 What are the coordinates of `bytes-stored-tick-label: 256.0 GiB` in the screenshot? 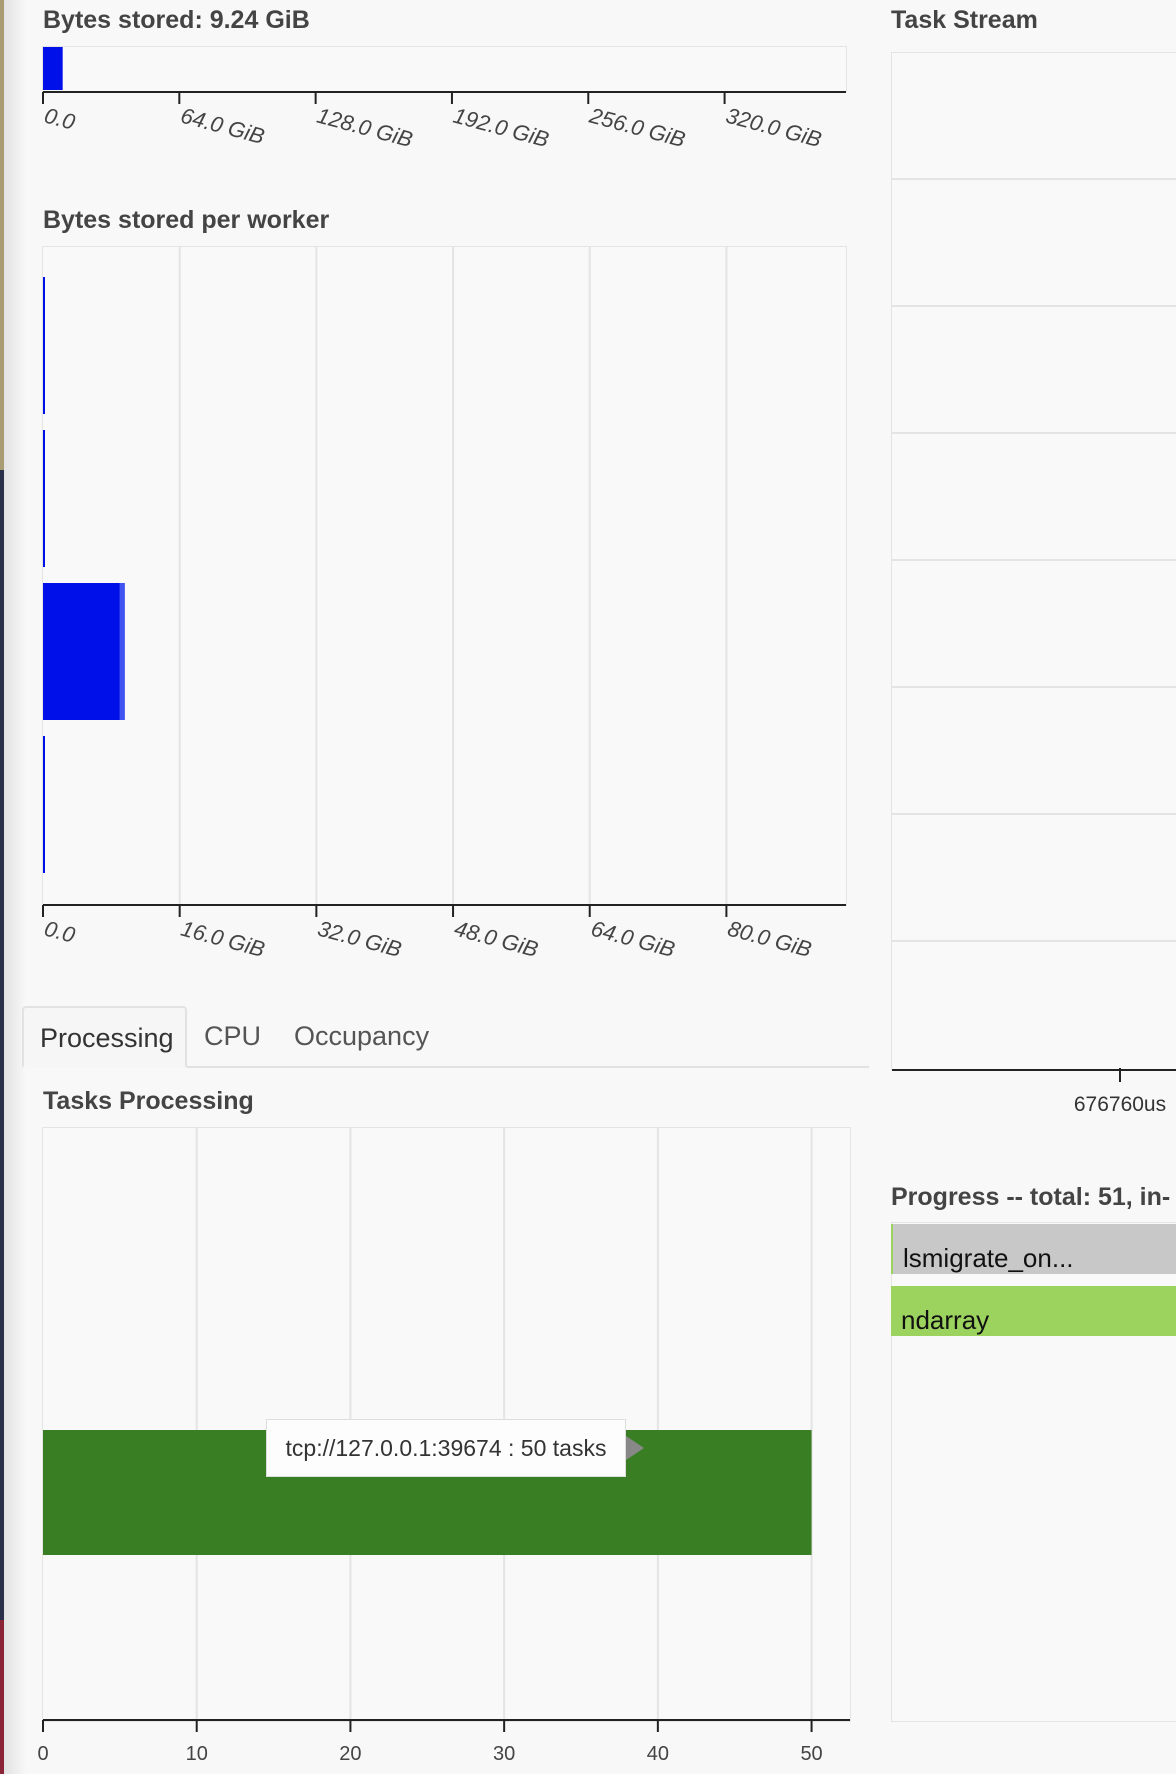 It's located at (637, 127).